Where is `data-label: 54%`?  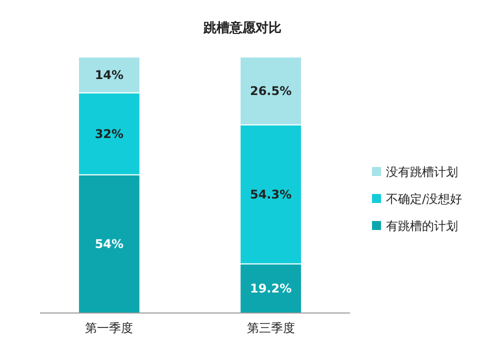 data-label: 54% is located at coordinates (109, 244).